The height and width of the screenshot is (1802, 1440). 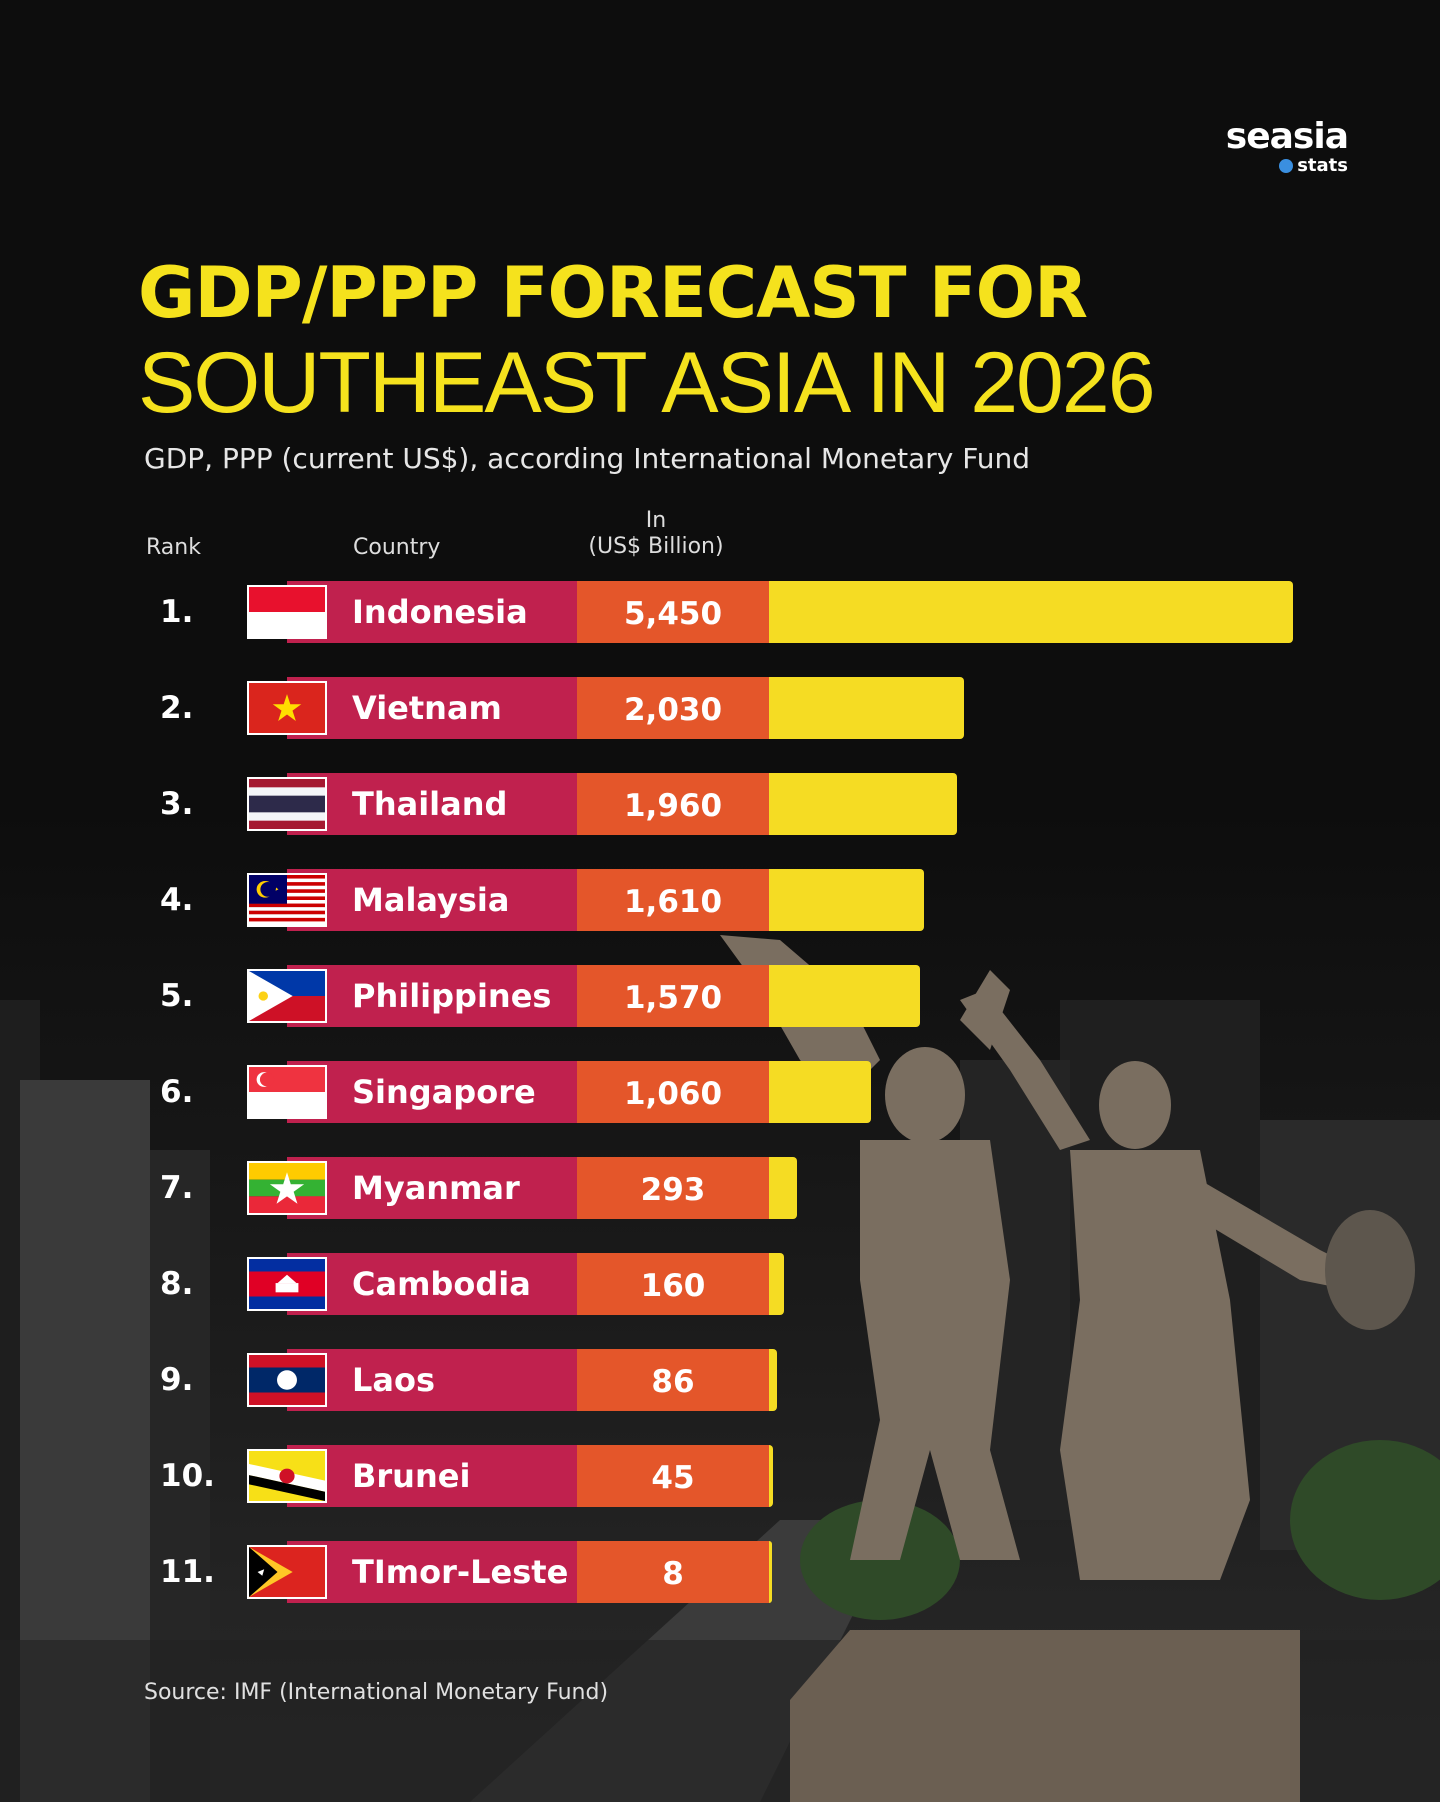 I want to click on brand-sub-label: stats, so click(x=1322, y=165).